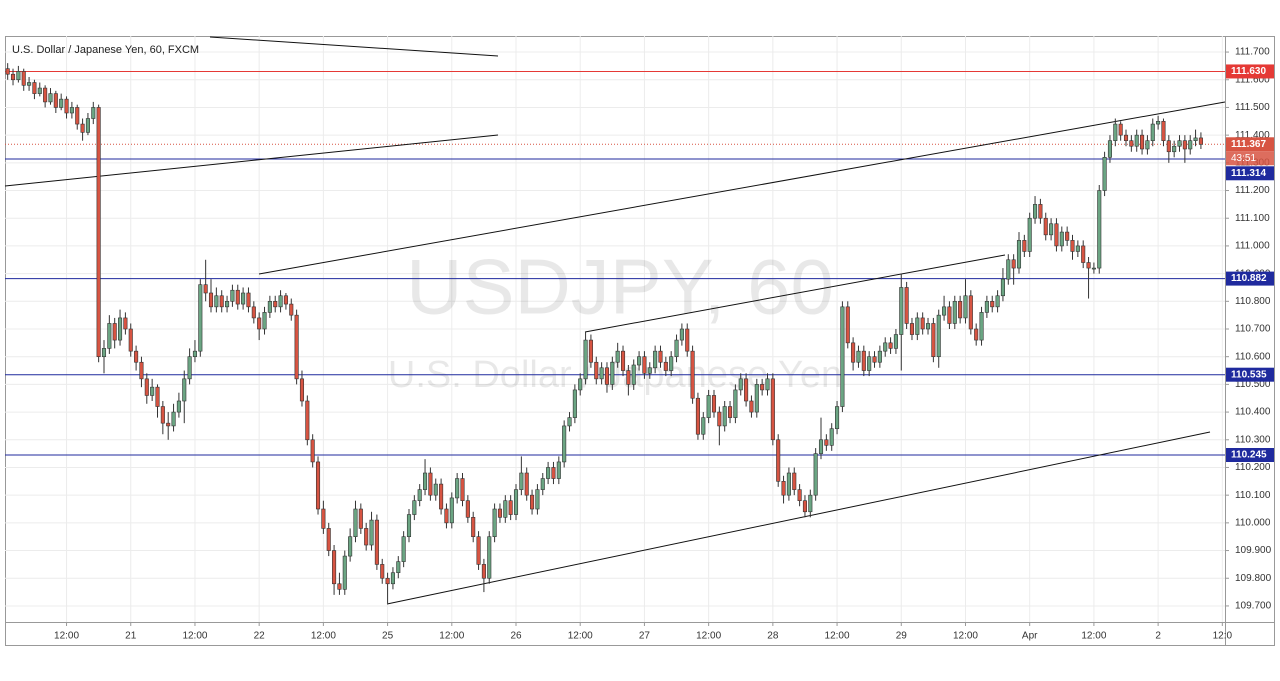 This screenshot has width=1280, height=681. What do you see at coordinates (1253, 606) in the screenshot?
I see `y-tick-label: 109.700` at bounding box center [1253, 606].